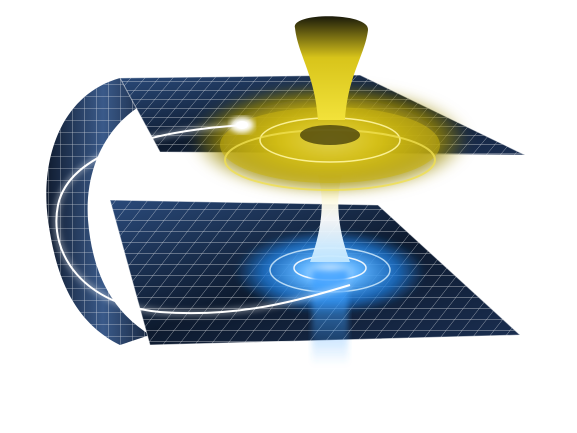 This screenshot has height=433, width=577. Describe the element at coordinates (330, 218) in the screenshot. I see `wormhole-throat` at that location.